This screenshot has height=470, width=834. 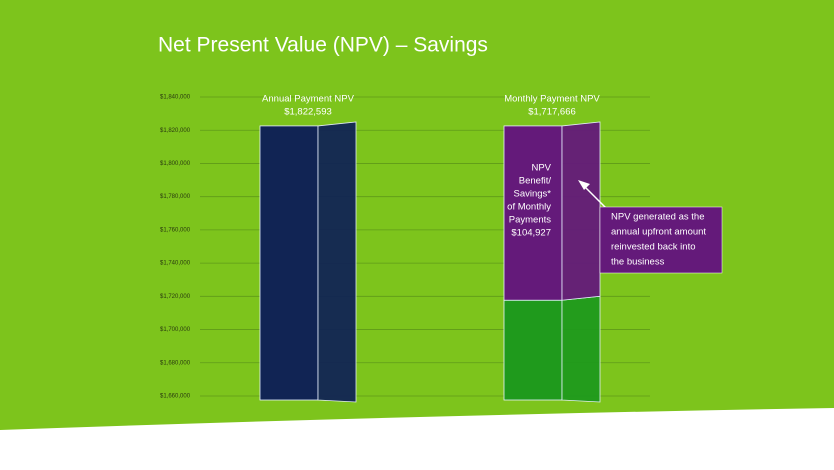 What do you see at coordinates (175, 98) in the screenshot?
I see `y-tick-label: $1,840,000` at bounding box center [175, 98].